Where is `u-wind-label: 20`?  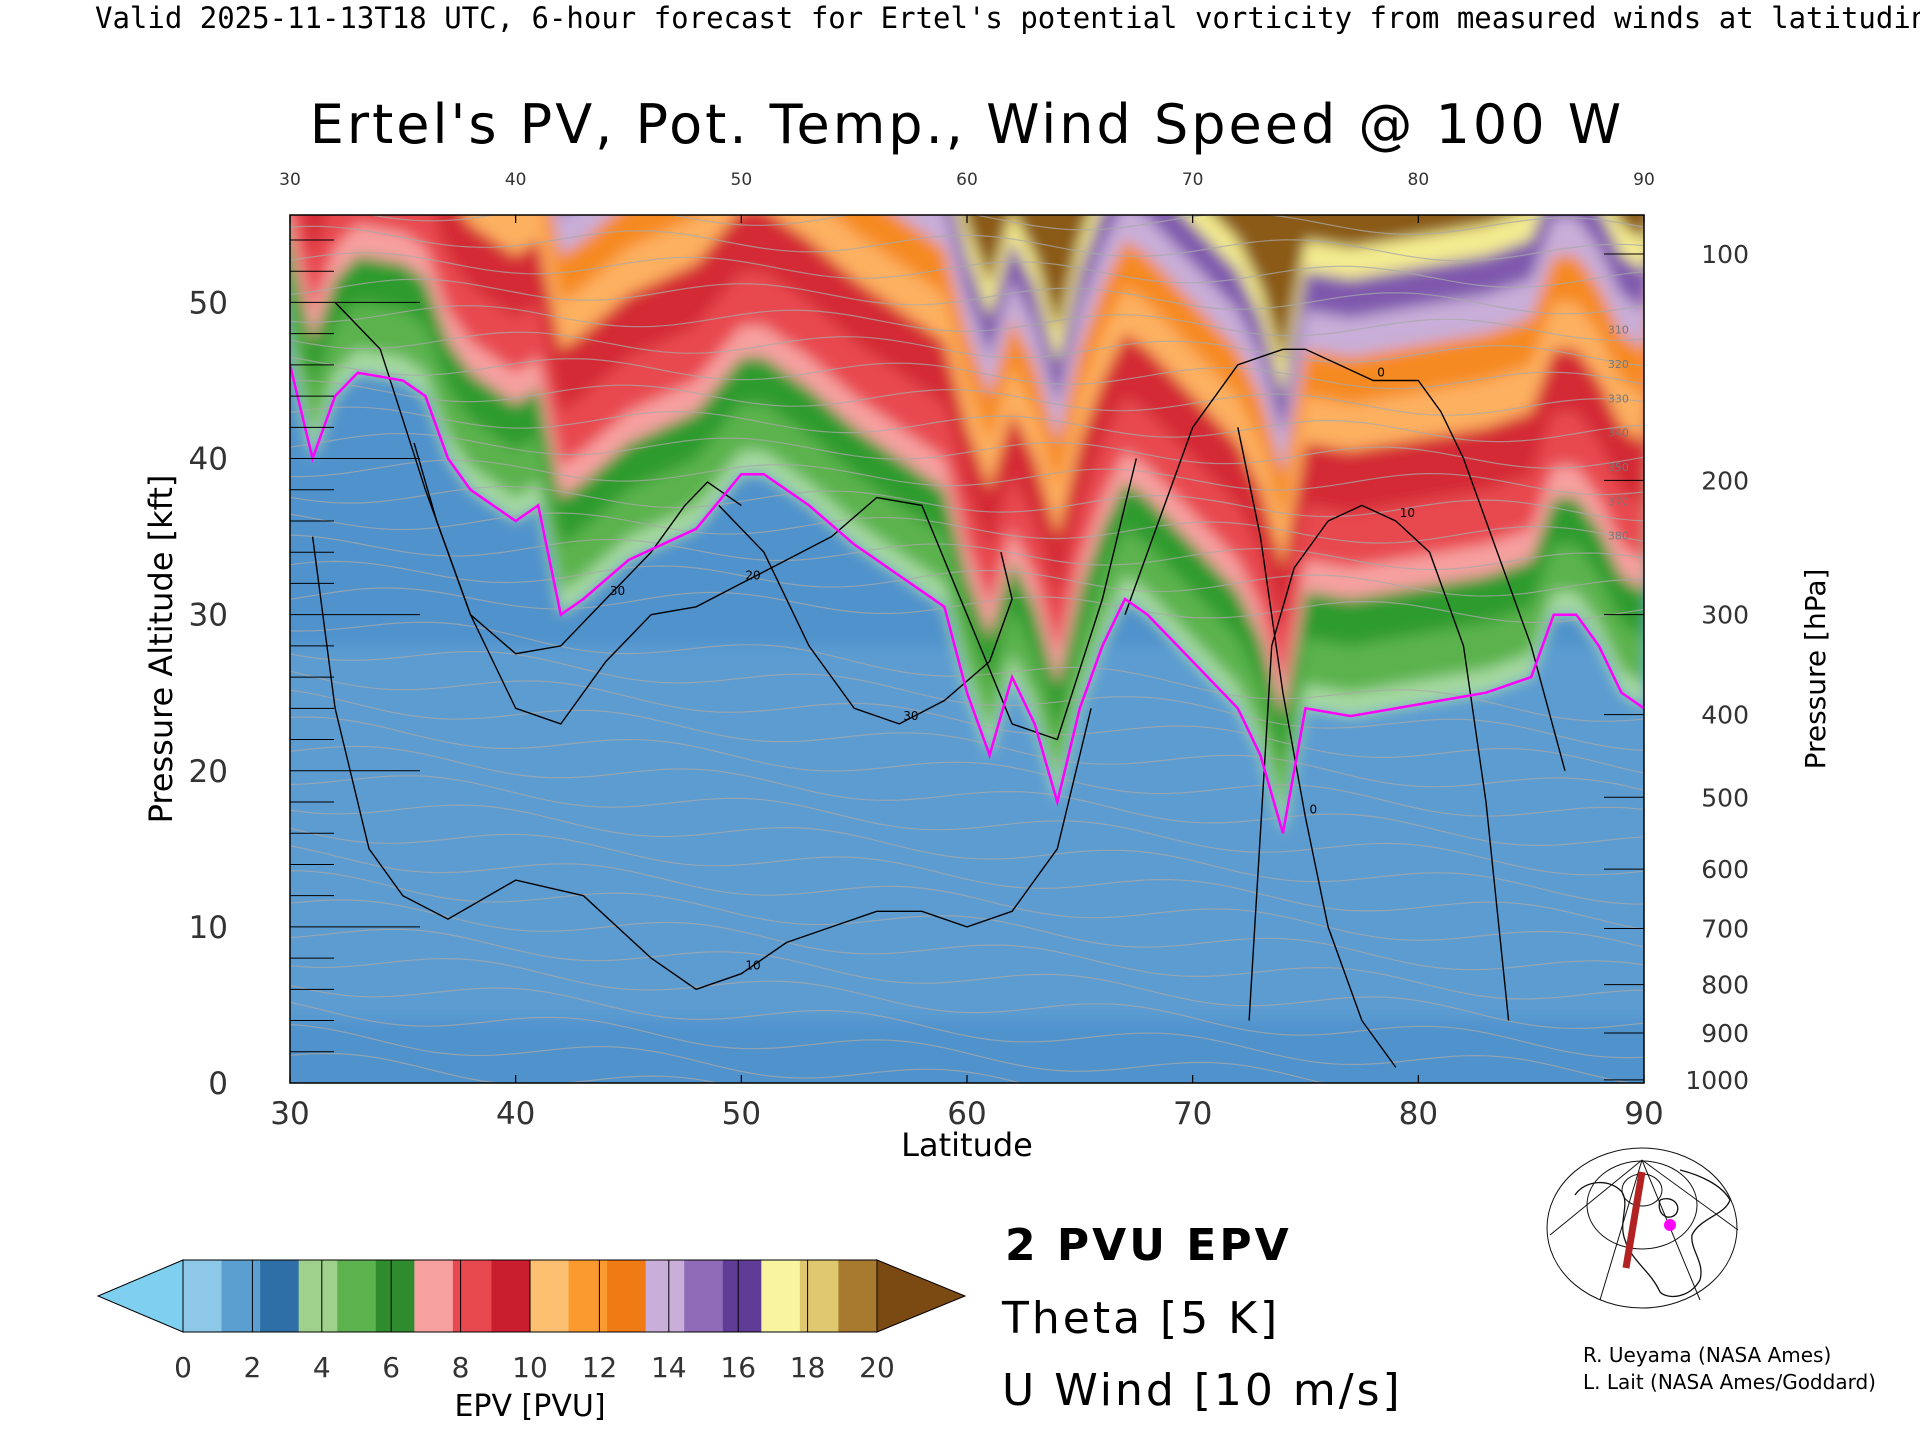 u-wind-label: 20 is located at coordinates (752, 575).